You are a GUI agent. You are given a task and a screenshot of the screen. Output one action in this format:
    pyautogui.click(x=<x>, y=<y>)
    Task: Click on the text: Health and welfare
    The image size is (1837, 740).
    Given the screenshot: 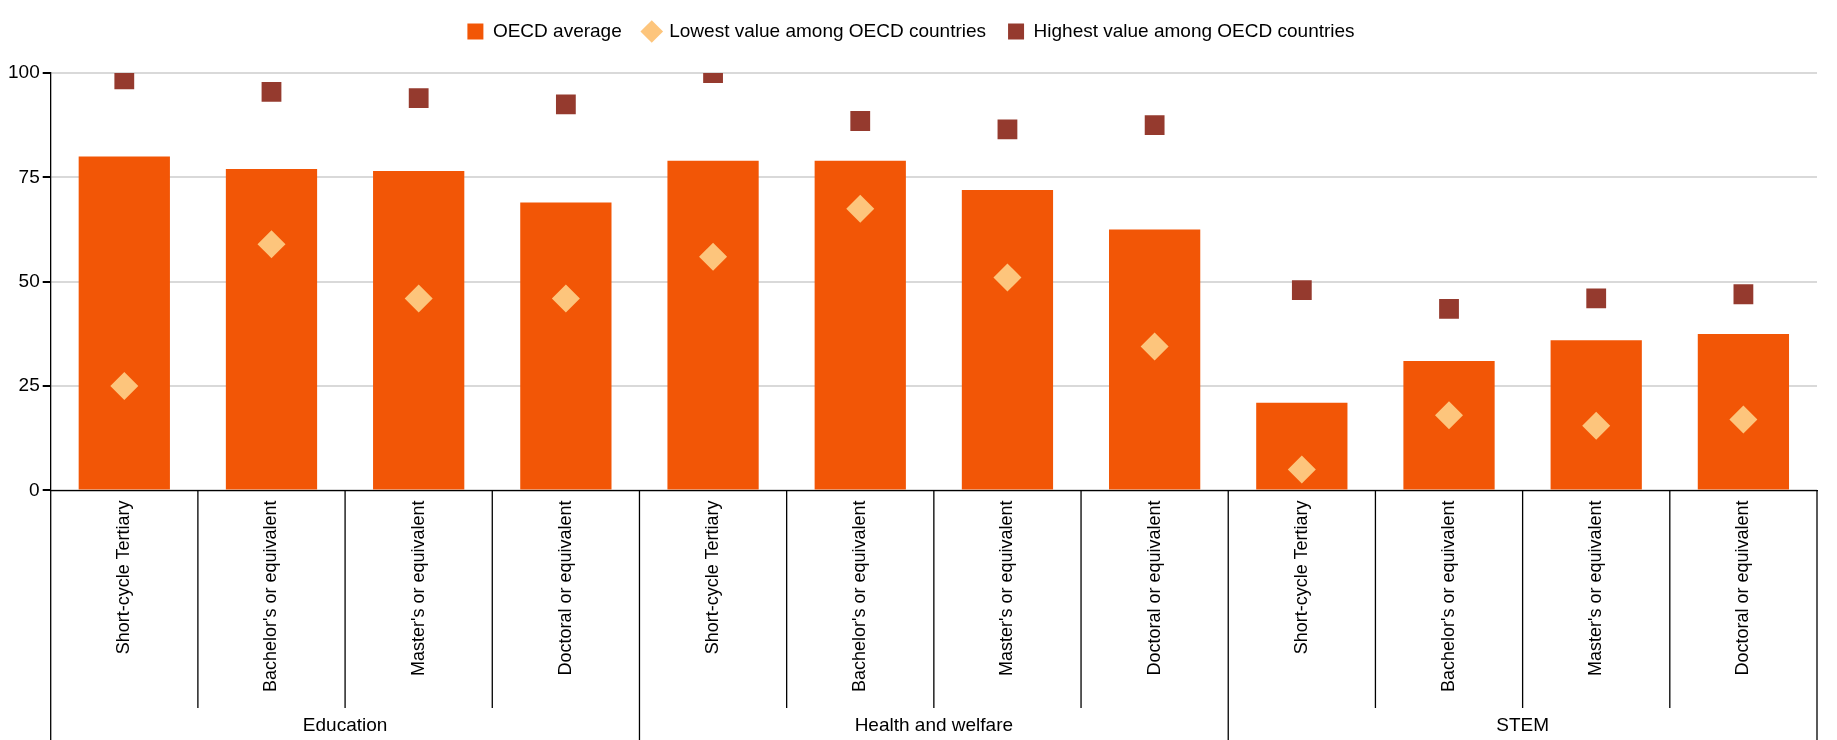 What is the action you would take?
    pyautogui.click(x=934, y=725)
    